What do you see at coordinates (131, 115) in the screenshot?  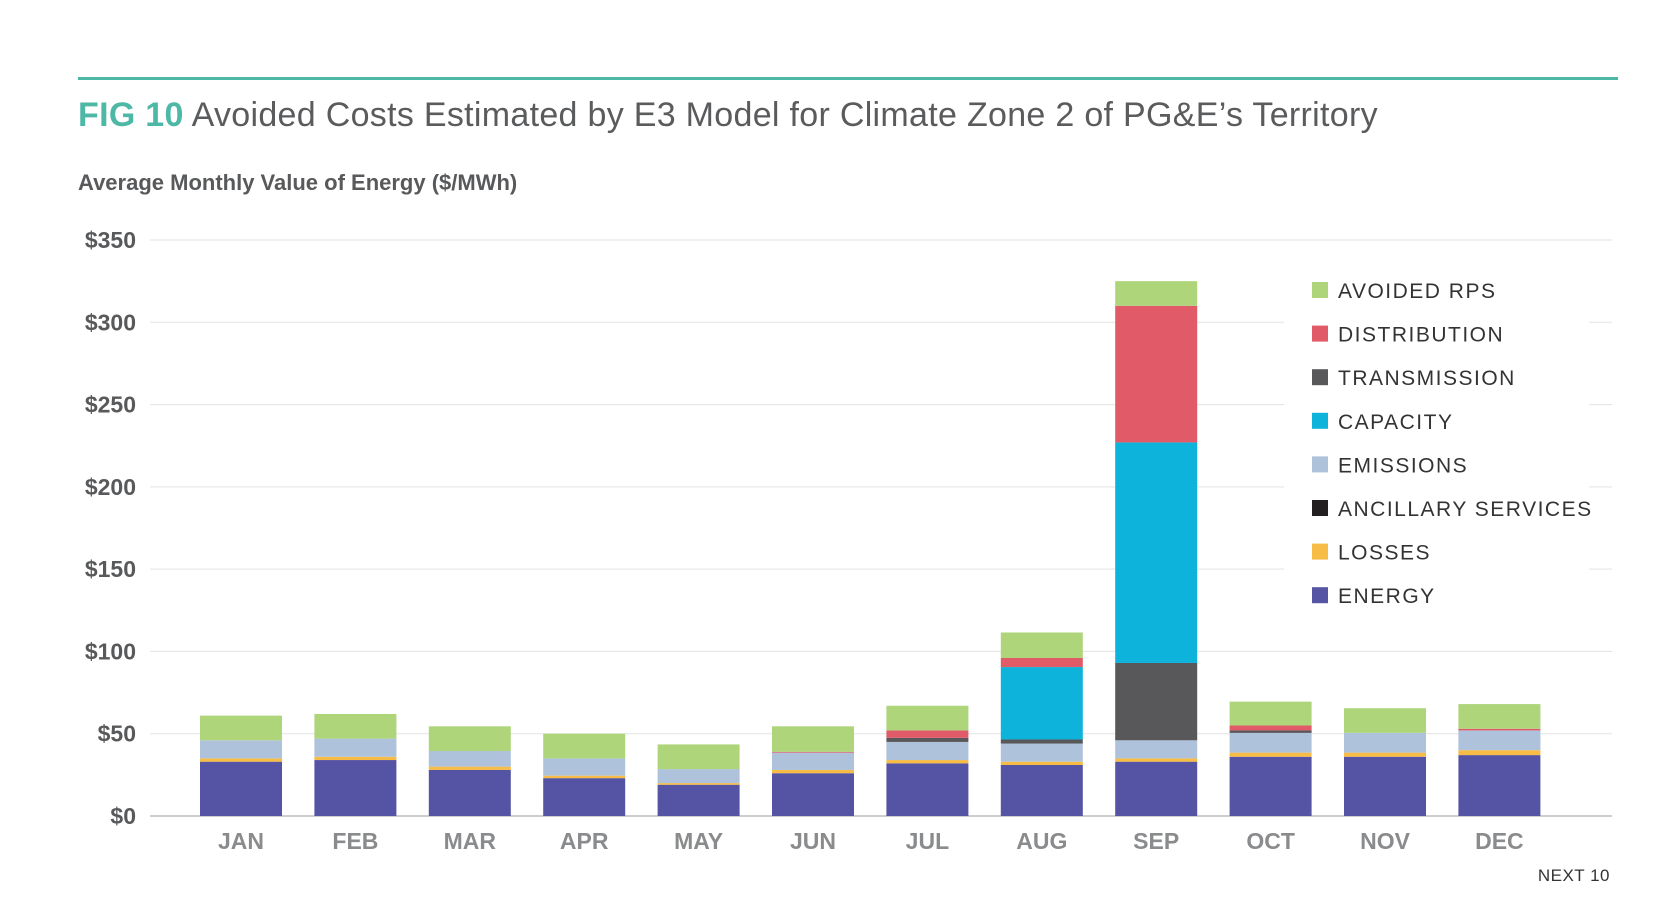 I see `figure-label: FIG 10` at bounding box center [131, 115].